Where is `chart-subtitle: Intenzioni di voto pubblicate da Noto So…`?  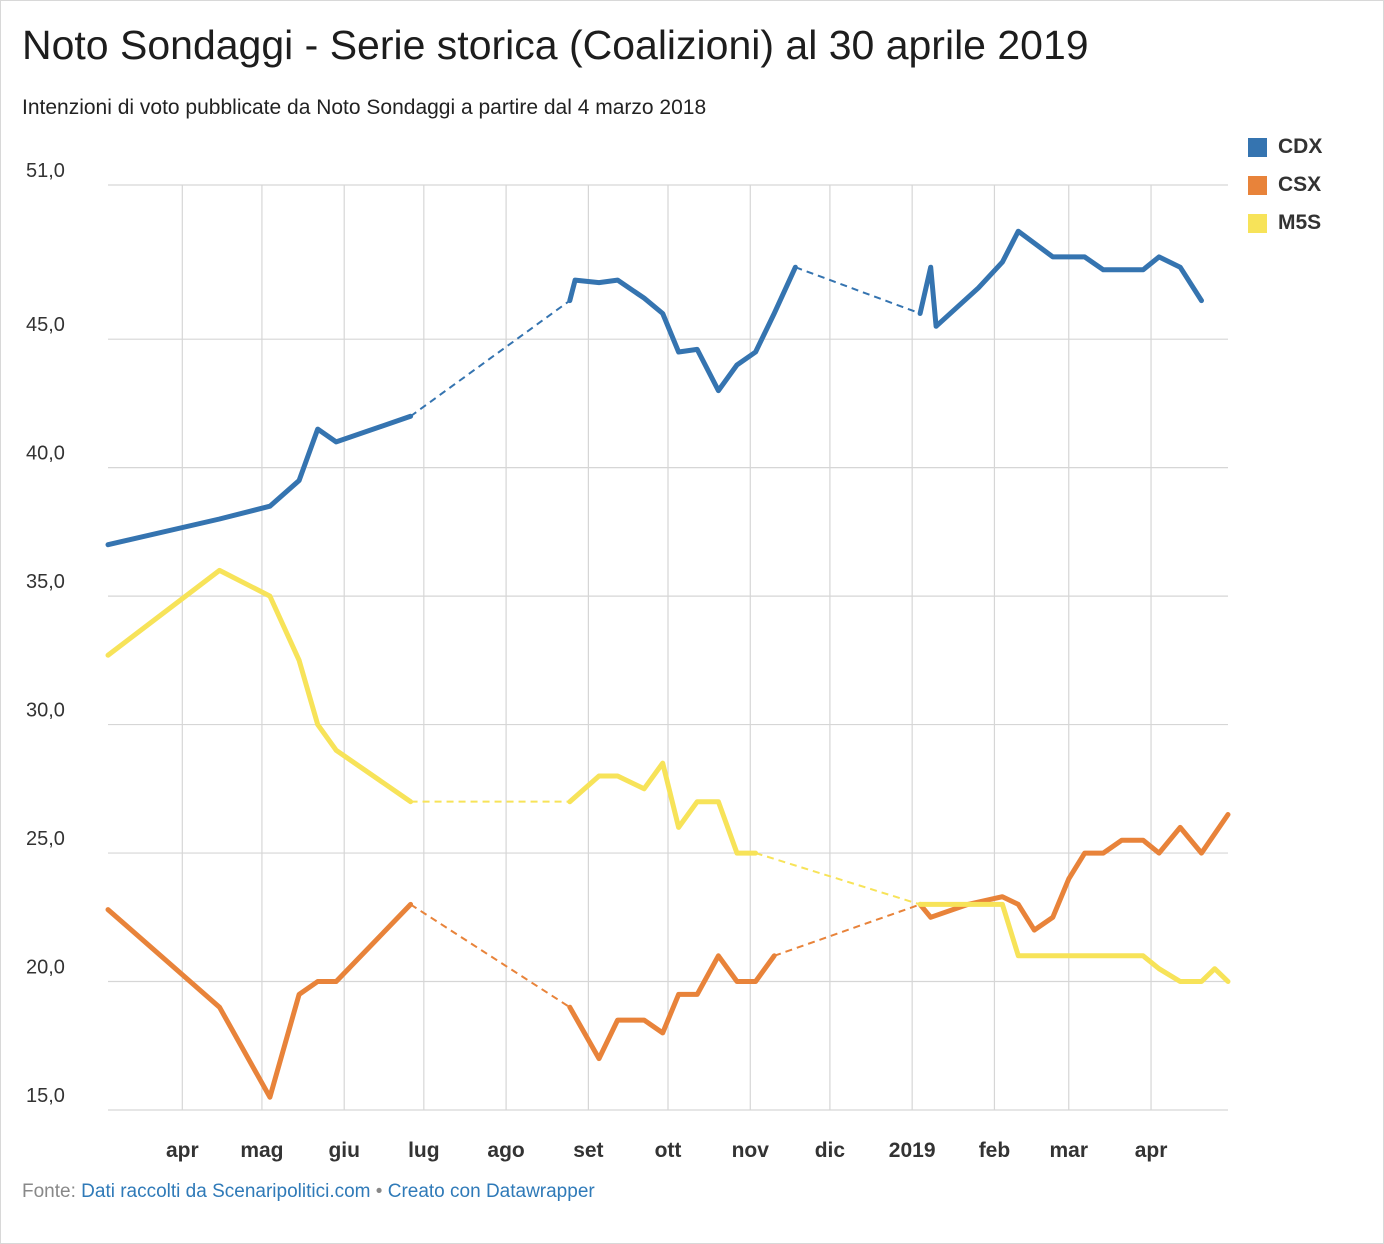
chart-subtitle: Intenzioni di voto pubblicate da Noto So… is located at coordinates (364, 107).